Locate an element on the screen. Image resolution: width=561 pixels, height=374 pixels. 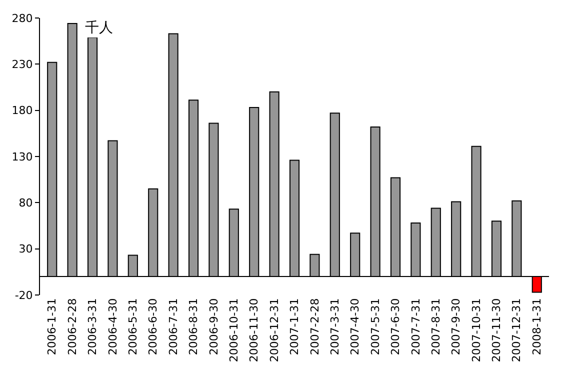
x-tick-label: 2007-11-30 is located at coordinates (497, 330).